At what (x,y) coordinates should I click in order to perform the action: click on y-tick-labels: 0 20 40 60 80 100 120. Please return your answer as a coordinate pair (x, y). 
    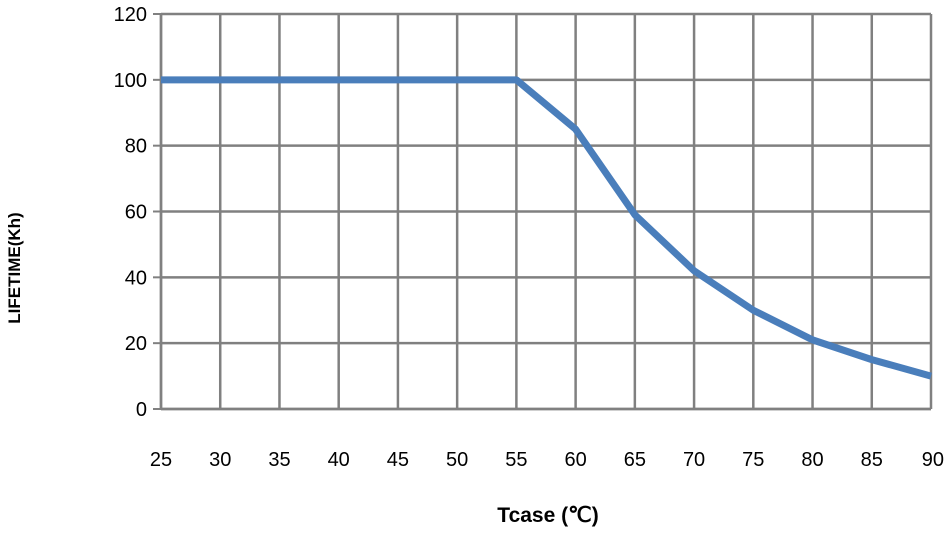
    Looking at the image, I should click on (130, 212).